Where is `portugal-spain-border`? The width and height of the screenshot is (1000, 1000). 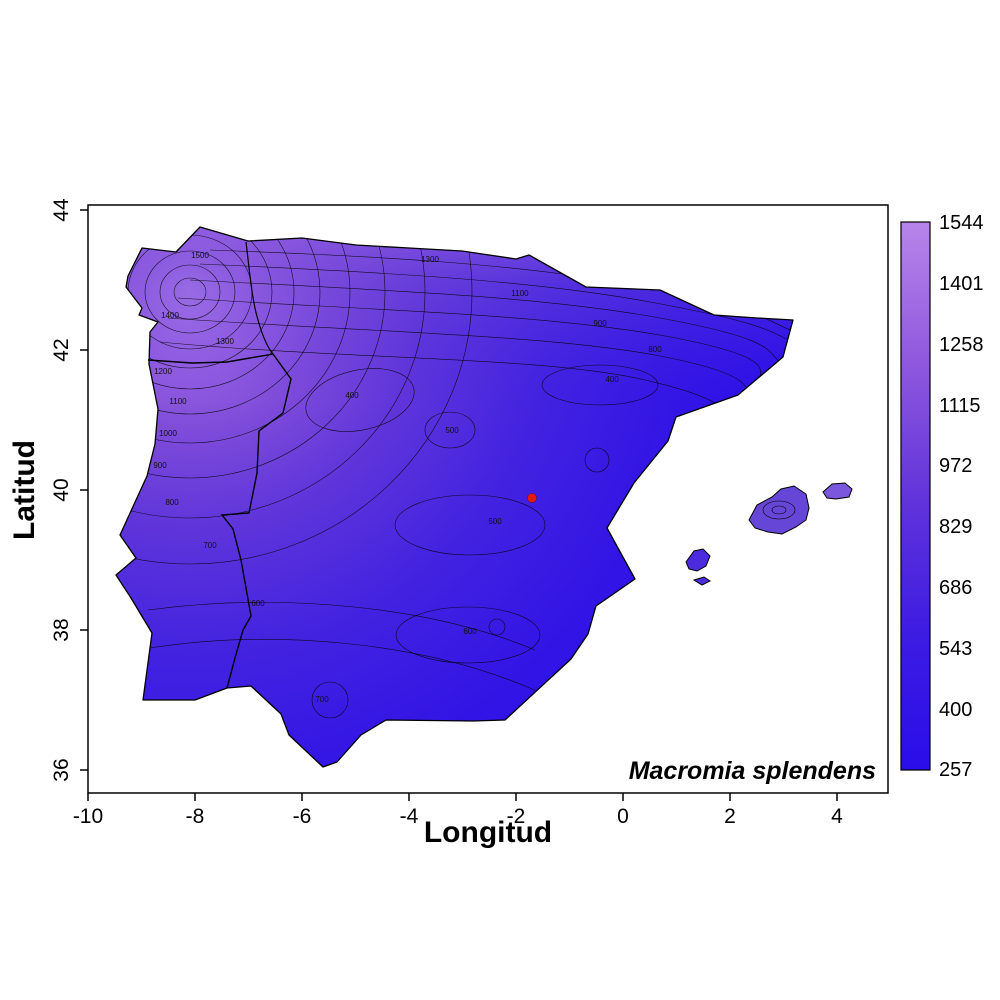
portugal-spain-border is located at coordinates (219, 521).